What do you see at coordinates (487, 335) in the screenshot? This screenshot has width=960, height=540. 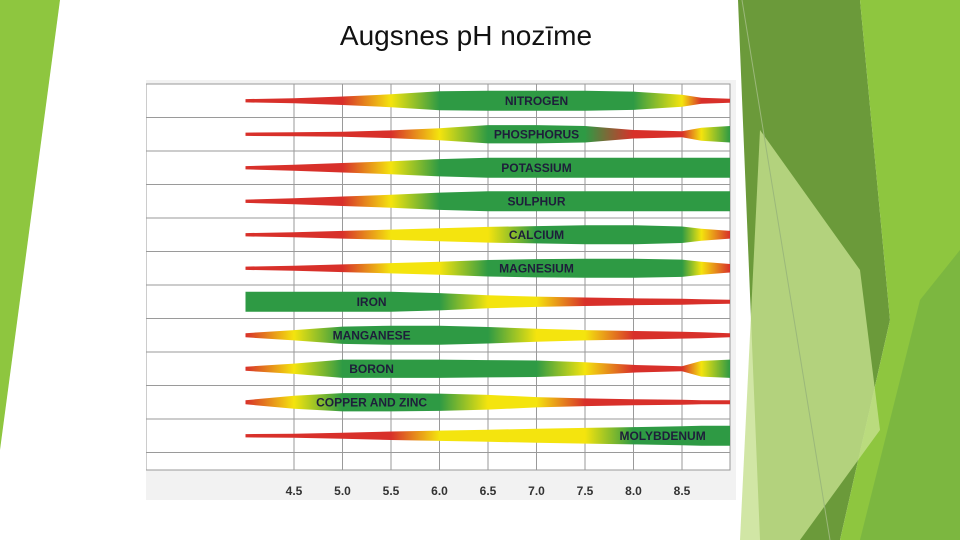 I see `band-manganese` at bounding box center [487, 335].